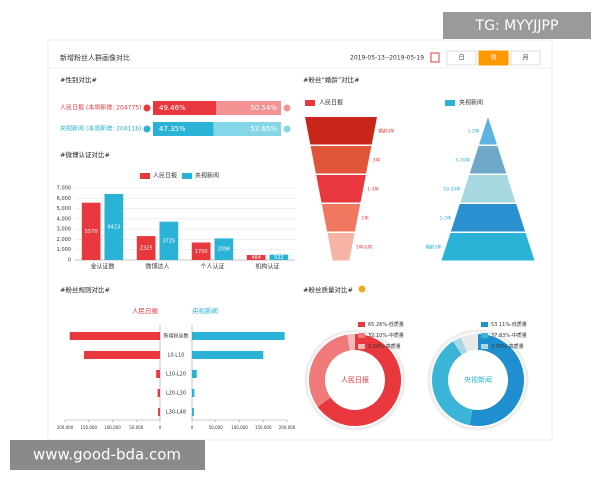  Describe the element at coordinates (64, 240) in the screenshot. I see `y-tick-label: 2,000` at that location.